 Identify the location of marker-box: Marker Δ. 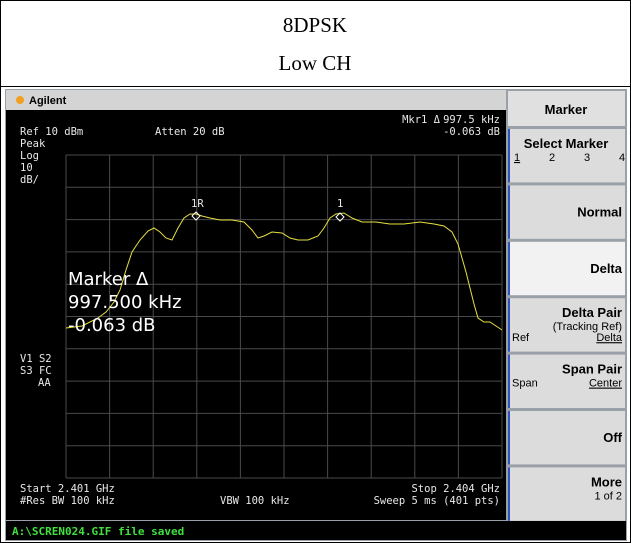
(108, 279).